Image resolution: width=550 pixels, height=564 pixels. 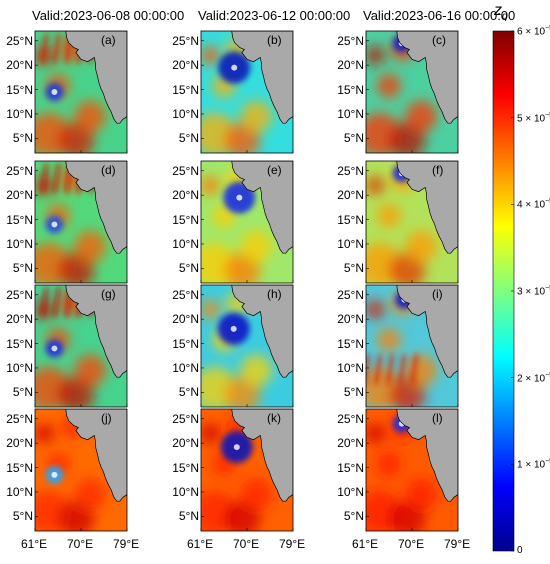 What do you see at coordinates (438, 170) in the screenshot?
I see `panel-label: (f)` at bounding box center [438, 170].